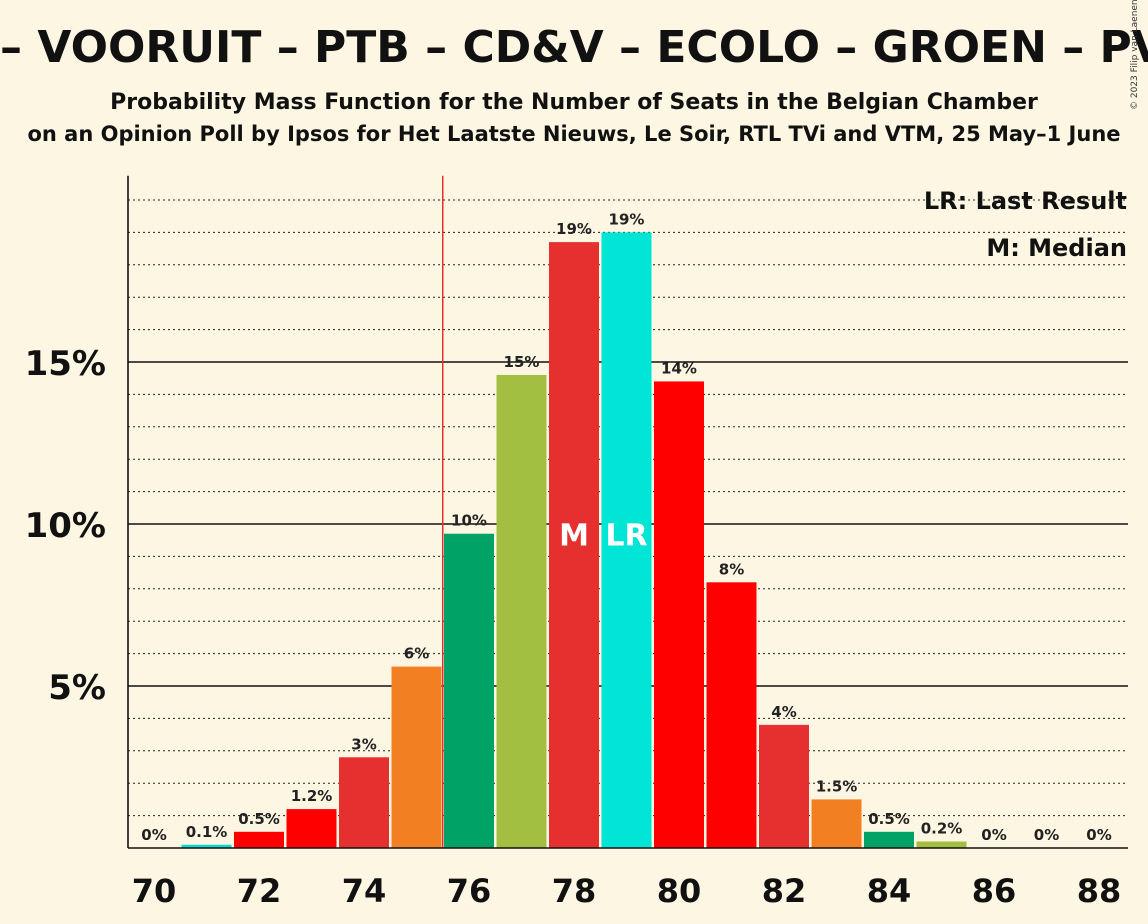 This screenshot has height=924, width=1148. Describe the element at coordinates (469, 521) in the screenshot. I see `bar-value-label: 10%` at that location.